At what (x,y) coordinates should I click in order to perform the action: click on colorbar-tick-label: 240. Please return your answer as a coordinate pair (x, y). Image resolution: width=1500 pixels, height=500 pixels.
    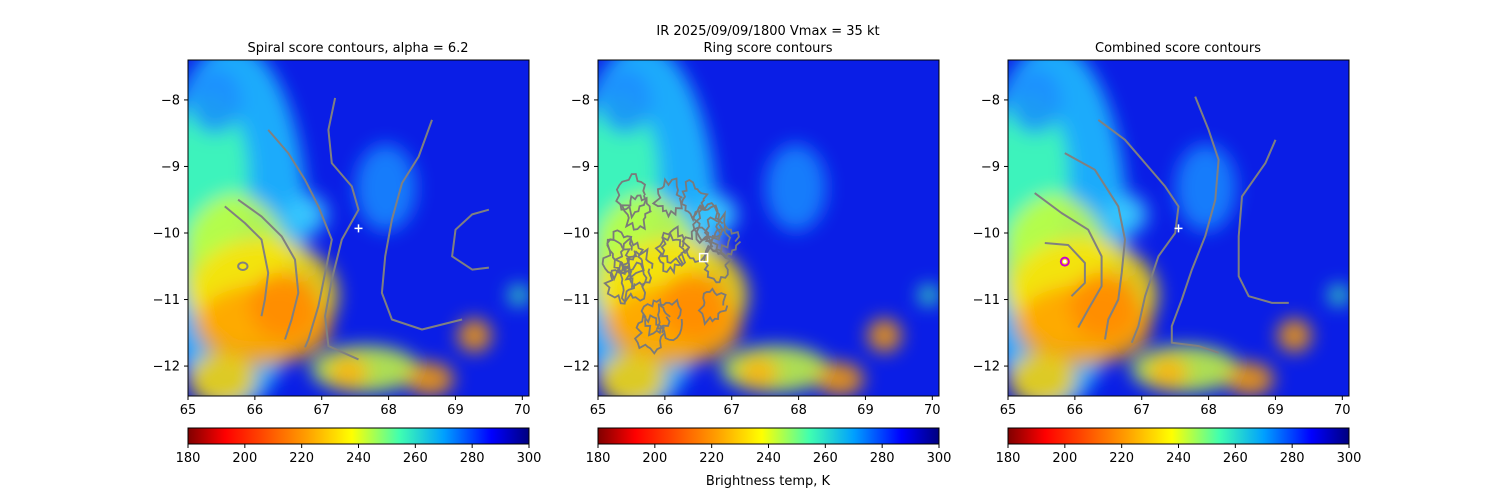
    Looking at the image, I should click on (1178, 458).